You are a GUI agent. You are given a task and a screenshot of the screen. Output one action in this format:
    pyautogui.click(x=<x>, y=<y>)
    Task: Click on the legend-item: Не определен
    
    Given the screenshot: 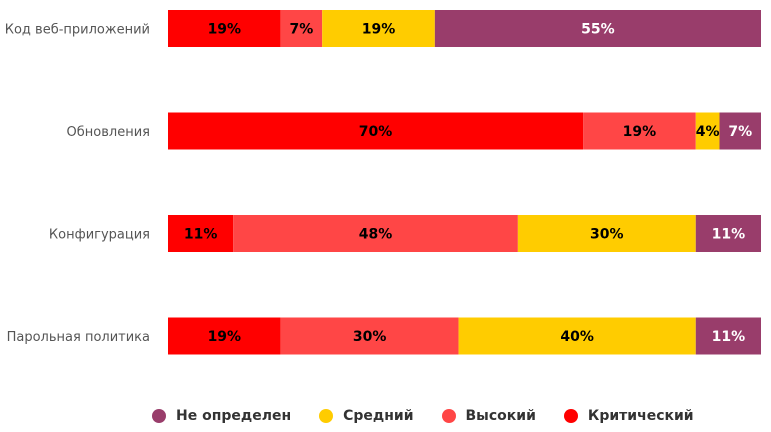 What is the action you would take?
    pyautogui.click(x=221, y=416)
    